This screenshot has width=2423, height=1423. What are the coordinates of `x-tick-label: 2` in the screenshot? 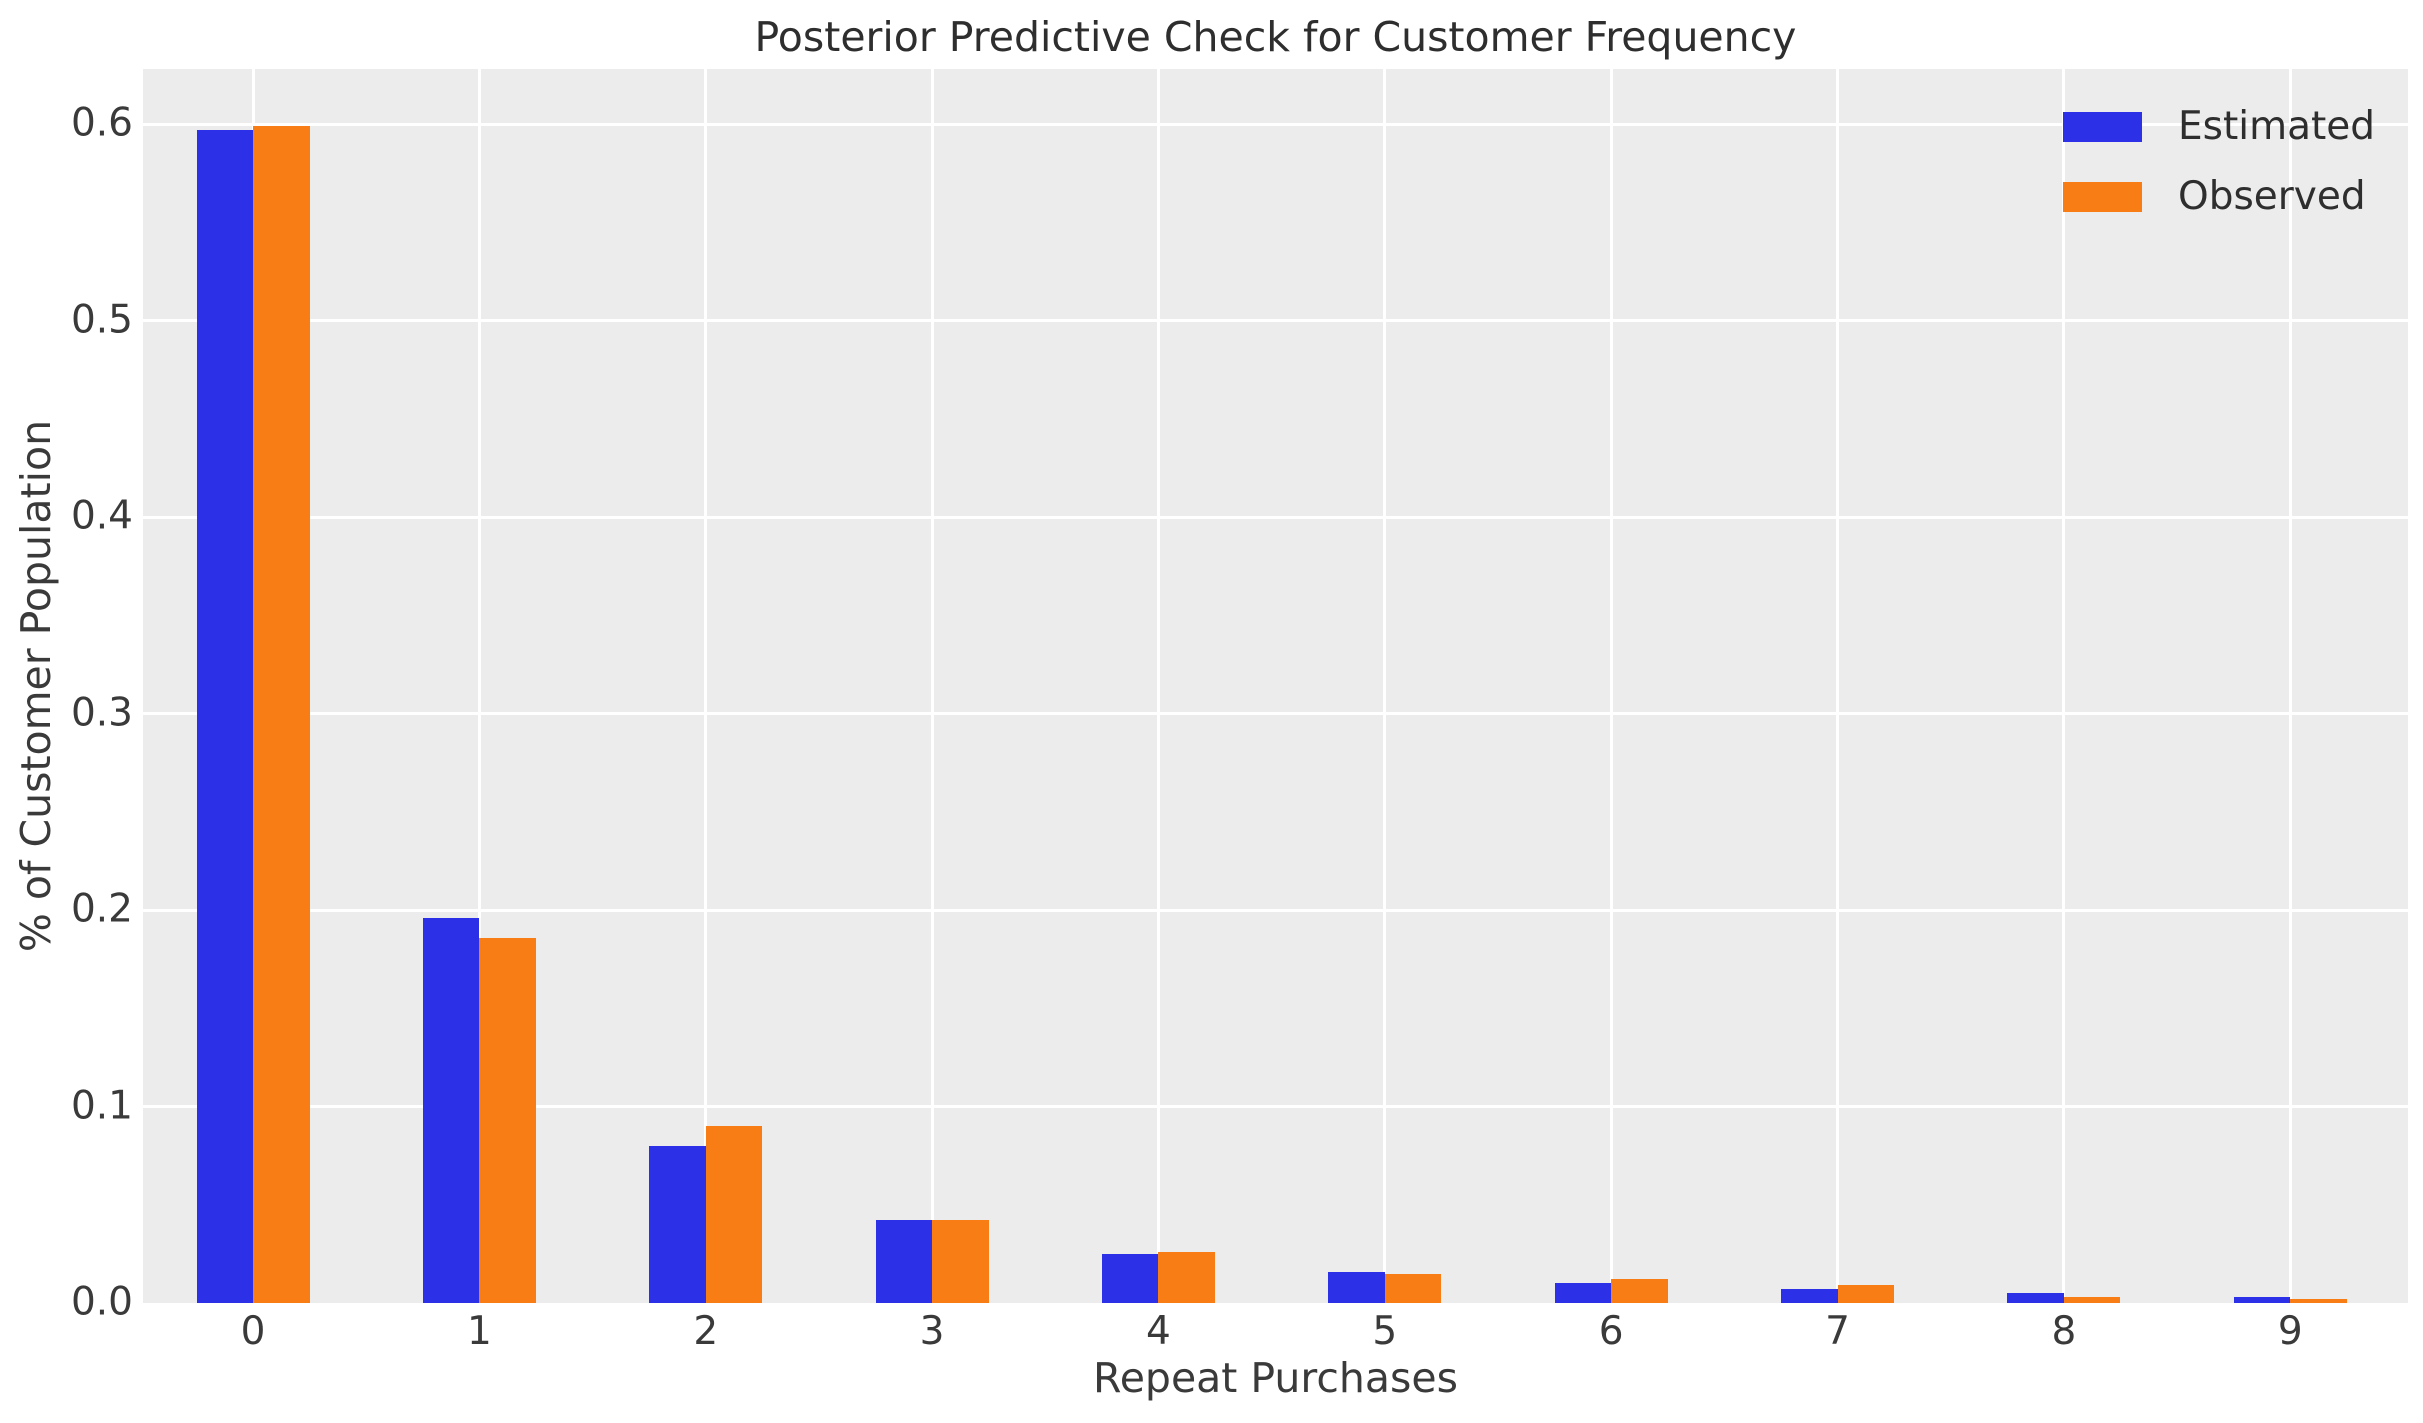 It's located at (706, 1331).